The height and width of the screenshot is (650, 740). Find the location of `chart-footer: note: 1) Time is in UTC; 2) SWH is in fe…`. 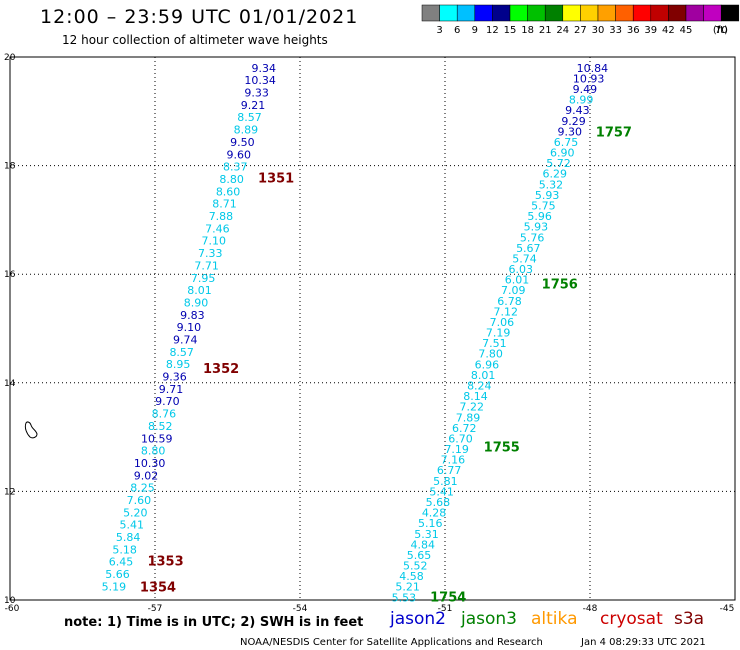

chart-footer: note: 1) Time is in UTC; 2) SWH is in fe… is located at coordinates (385, 628).